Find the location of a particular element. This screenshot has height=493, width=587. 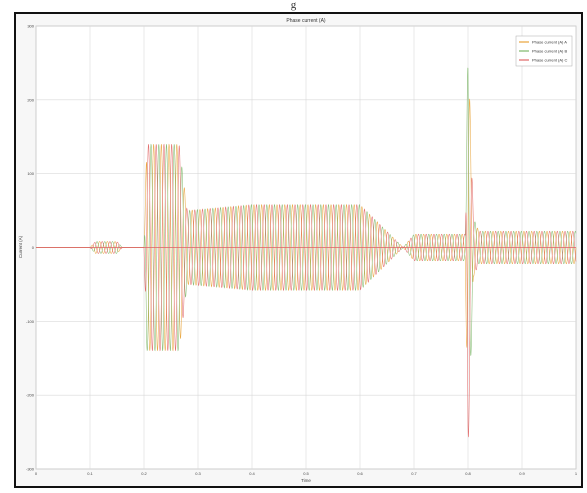

x-tick-label: 0.6 is located at coordinates (360, 473).